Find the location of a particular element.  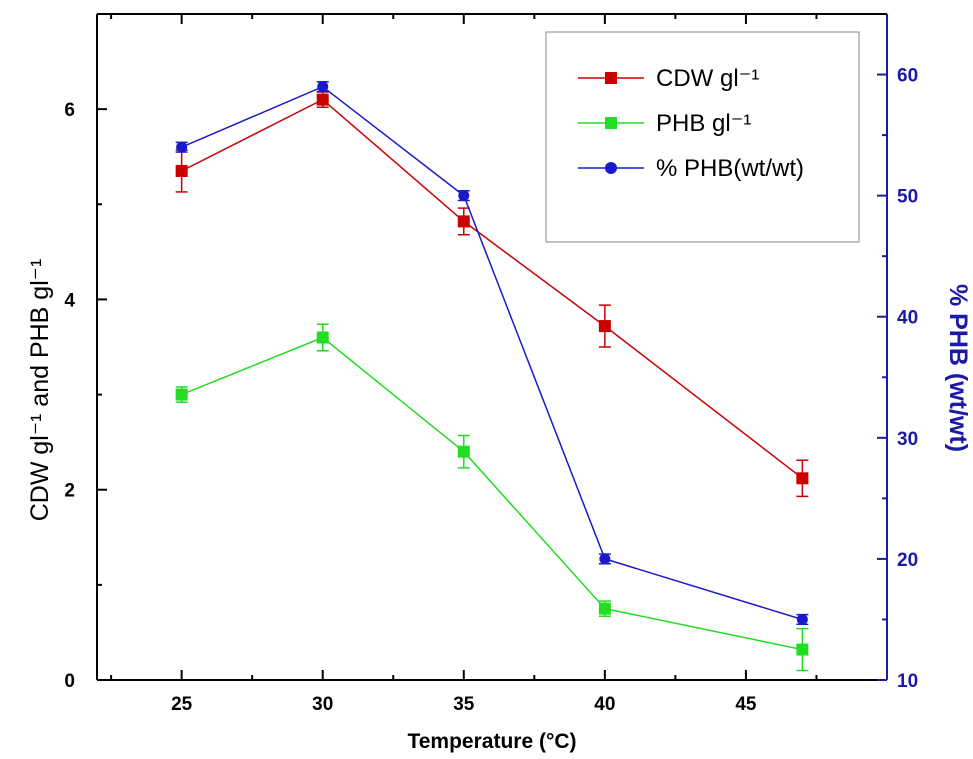

right-tick-label: 40 is located at coordinates (907, 318).